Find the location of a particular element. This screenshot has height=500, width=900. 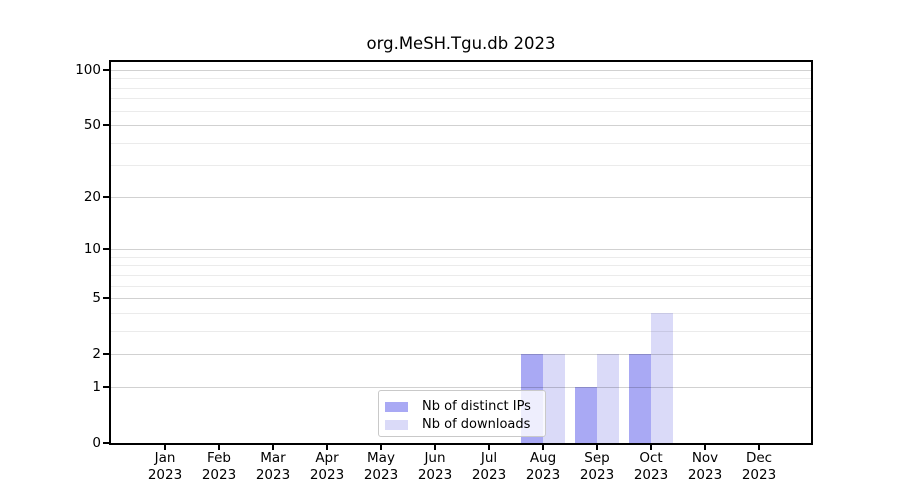

x-axis-tick-label: Jan 2023 is located at coordinates (165, 467).